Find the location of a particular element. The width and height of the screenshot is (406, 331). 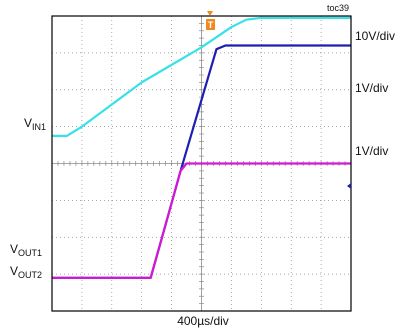

trigger-level-arrow-icon is located at coordinates (349, 186).